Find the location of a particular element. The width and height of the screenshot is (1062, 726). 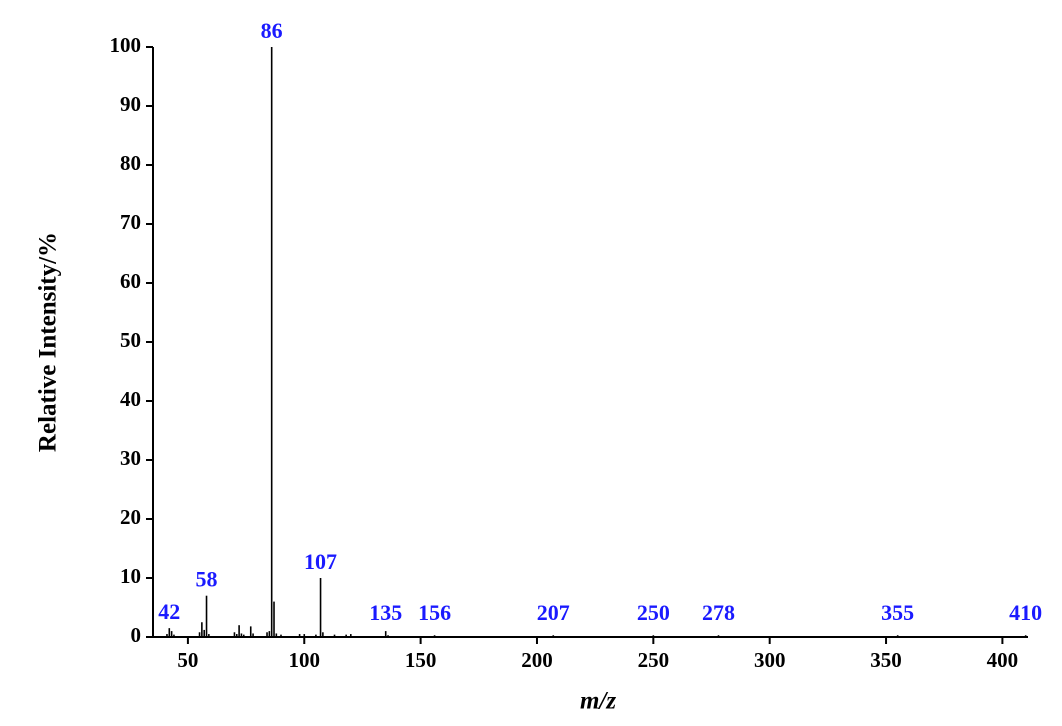

y-tick-label: 80 is located at coordinates (130, 163).